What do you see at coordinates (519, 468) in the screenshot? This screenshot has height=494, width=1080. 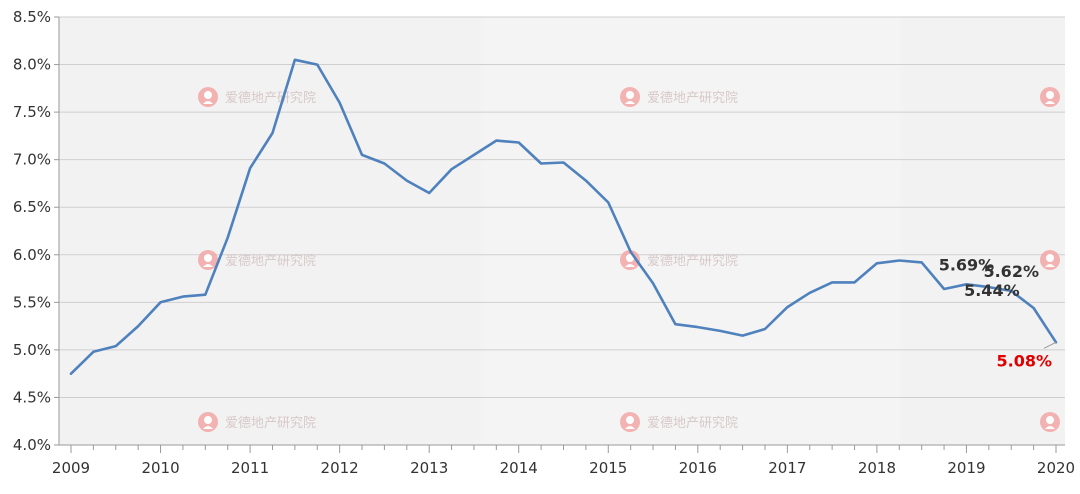 I see `x-tick-label: 2014` at bounding box center [519, 468].